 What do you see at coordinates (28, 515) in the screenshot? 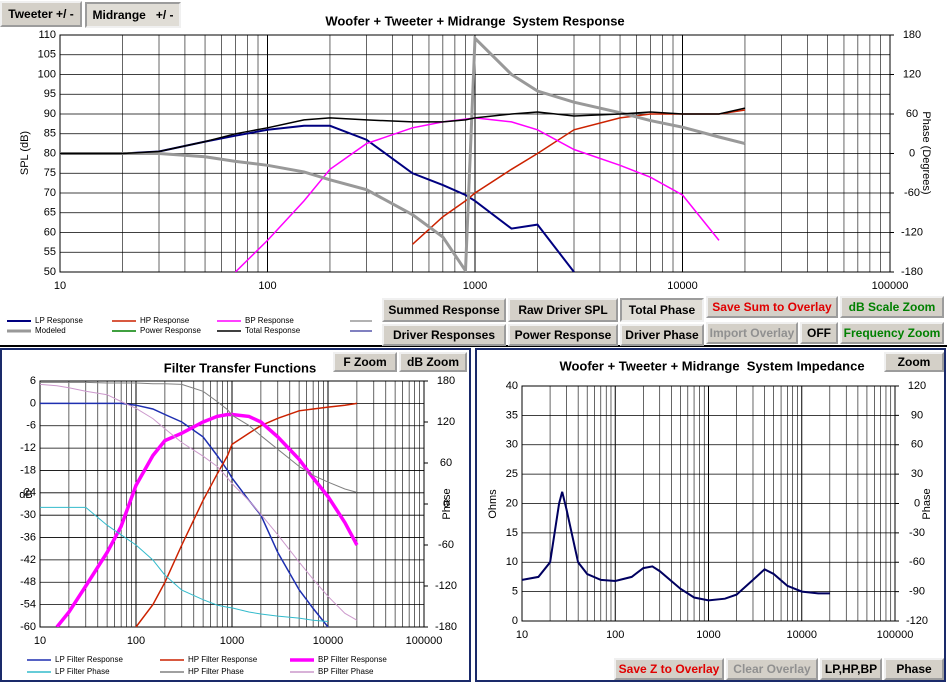
I see `y-tick-label: -30` at bounding box center [28, 515].